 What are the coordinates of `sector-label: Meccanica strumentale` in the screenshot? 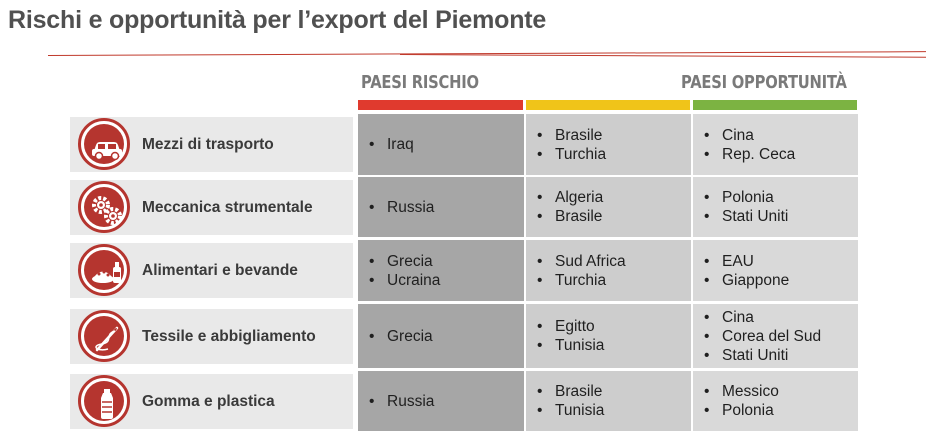 It's located at (227, 207).